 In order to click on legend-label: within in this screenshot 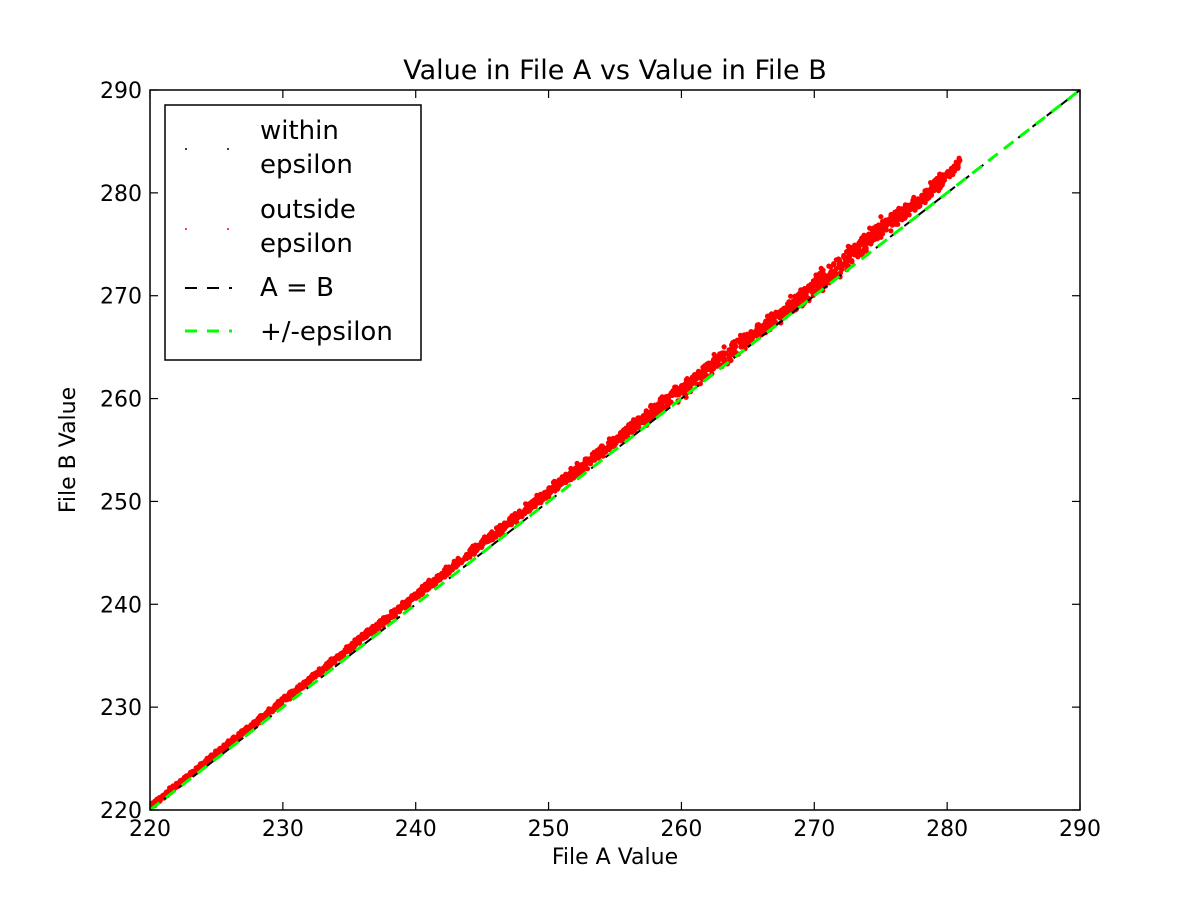, I will do `click(299, 131)`.